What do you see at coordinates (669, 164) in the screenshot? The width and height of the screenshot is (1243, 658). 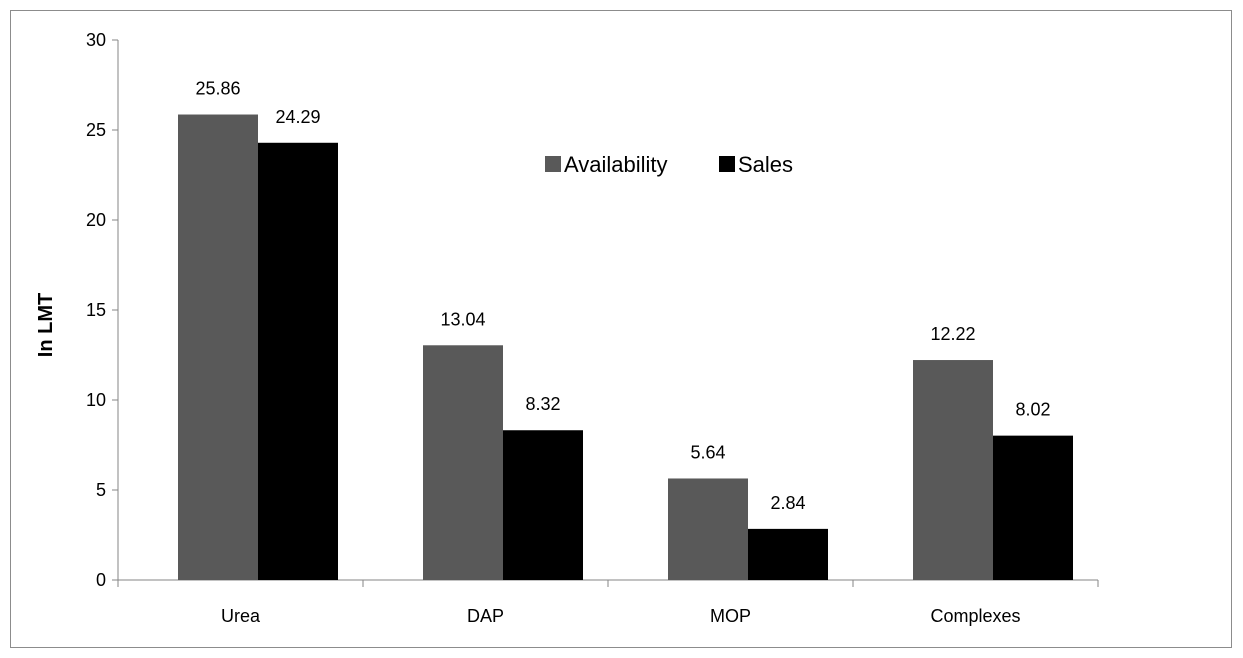 I see `legend: Availability Sales` at bounding box center [669, 164].